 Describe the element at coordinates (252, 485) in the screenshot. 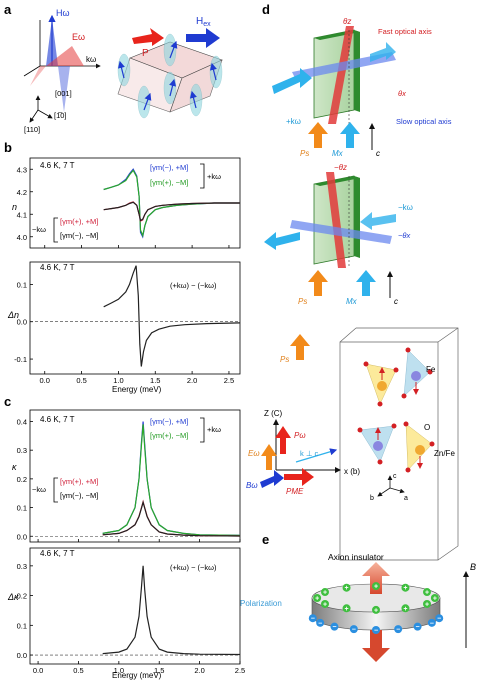

I see `b-omega-label: Bω` at that location.